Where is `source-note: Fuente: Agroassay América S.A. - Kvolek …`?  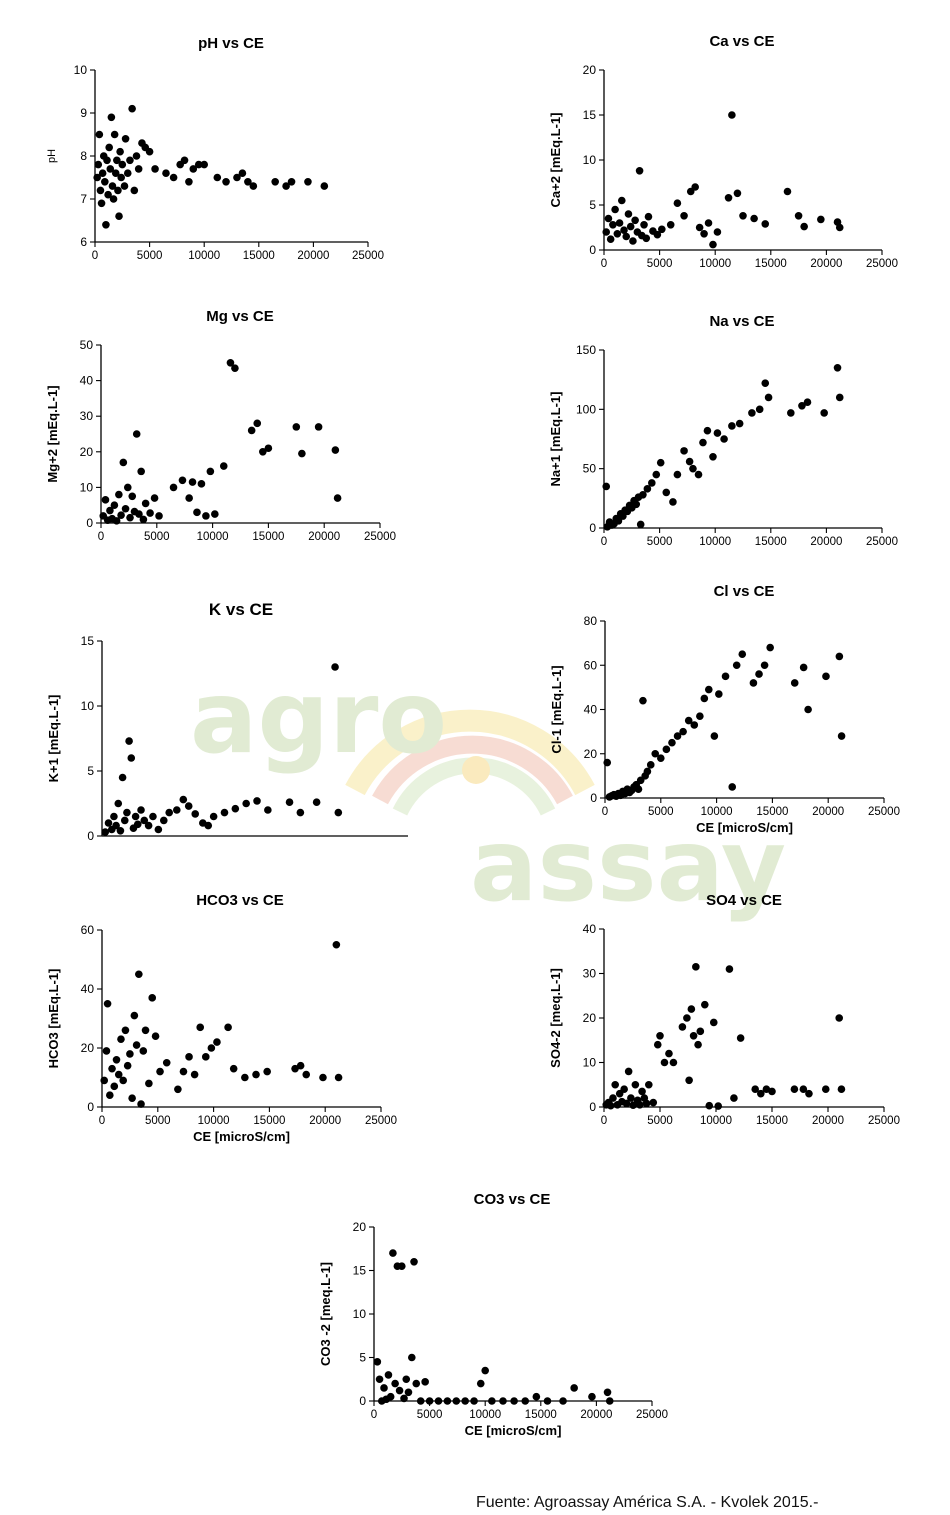
source-note: Fuente: Agroassay América S.A. - Kvolek … is located at coordinates (647, 1502).